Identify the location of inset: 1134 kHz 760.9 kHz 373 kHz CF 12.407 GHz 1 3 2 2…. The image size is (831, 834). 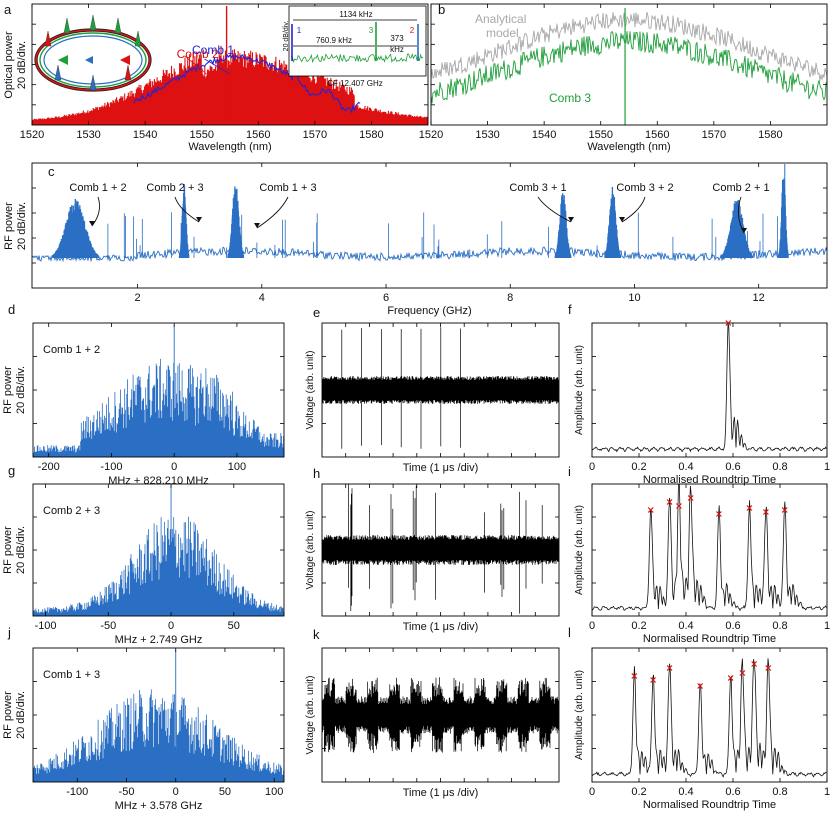
(355, 46).